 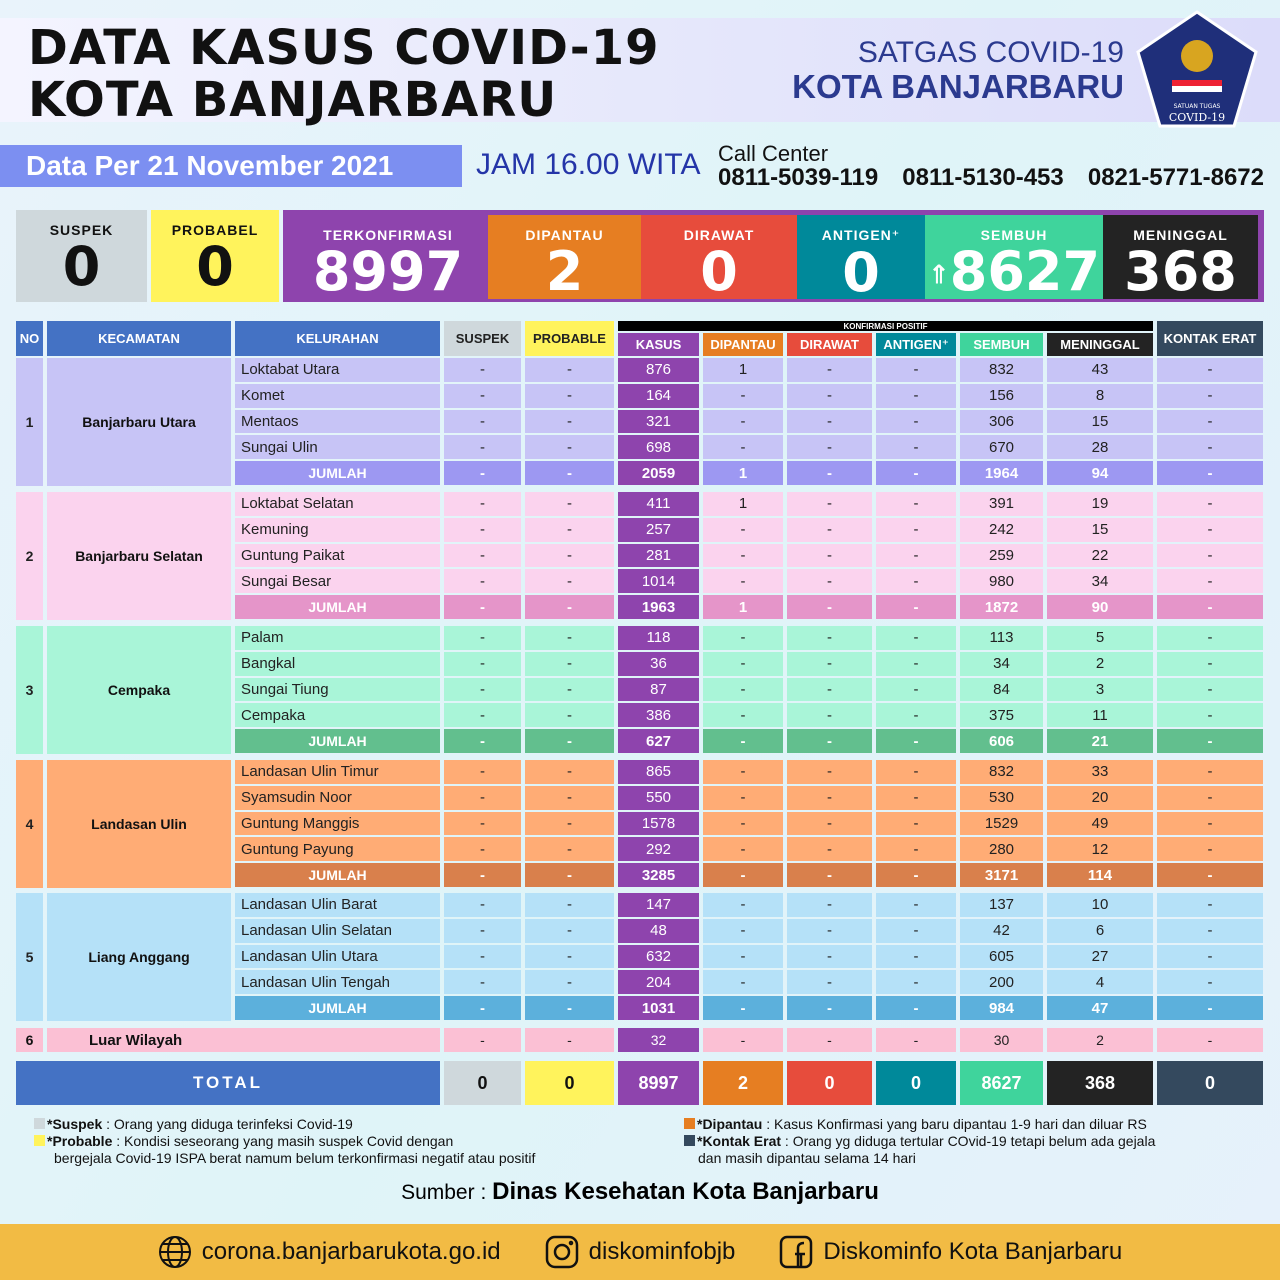 What do you see at coordinates (1001, 473) in the screenshot?
I see `jumlah-cell: 1964` at bounding box center [1001, 473].